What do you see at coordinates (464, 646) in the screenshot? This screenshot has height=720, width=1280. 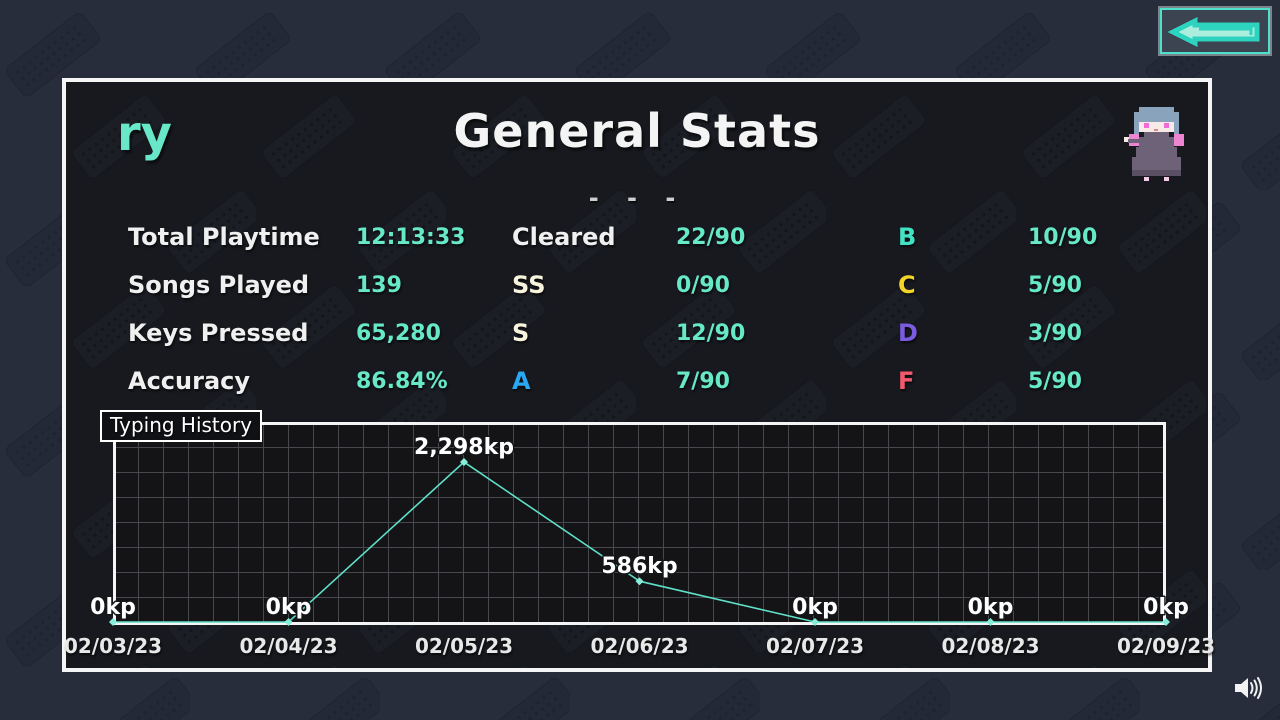 I see `x-tick-label: 02/05/23` at bounding box center [464, 646].